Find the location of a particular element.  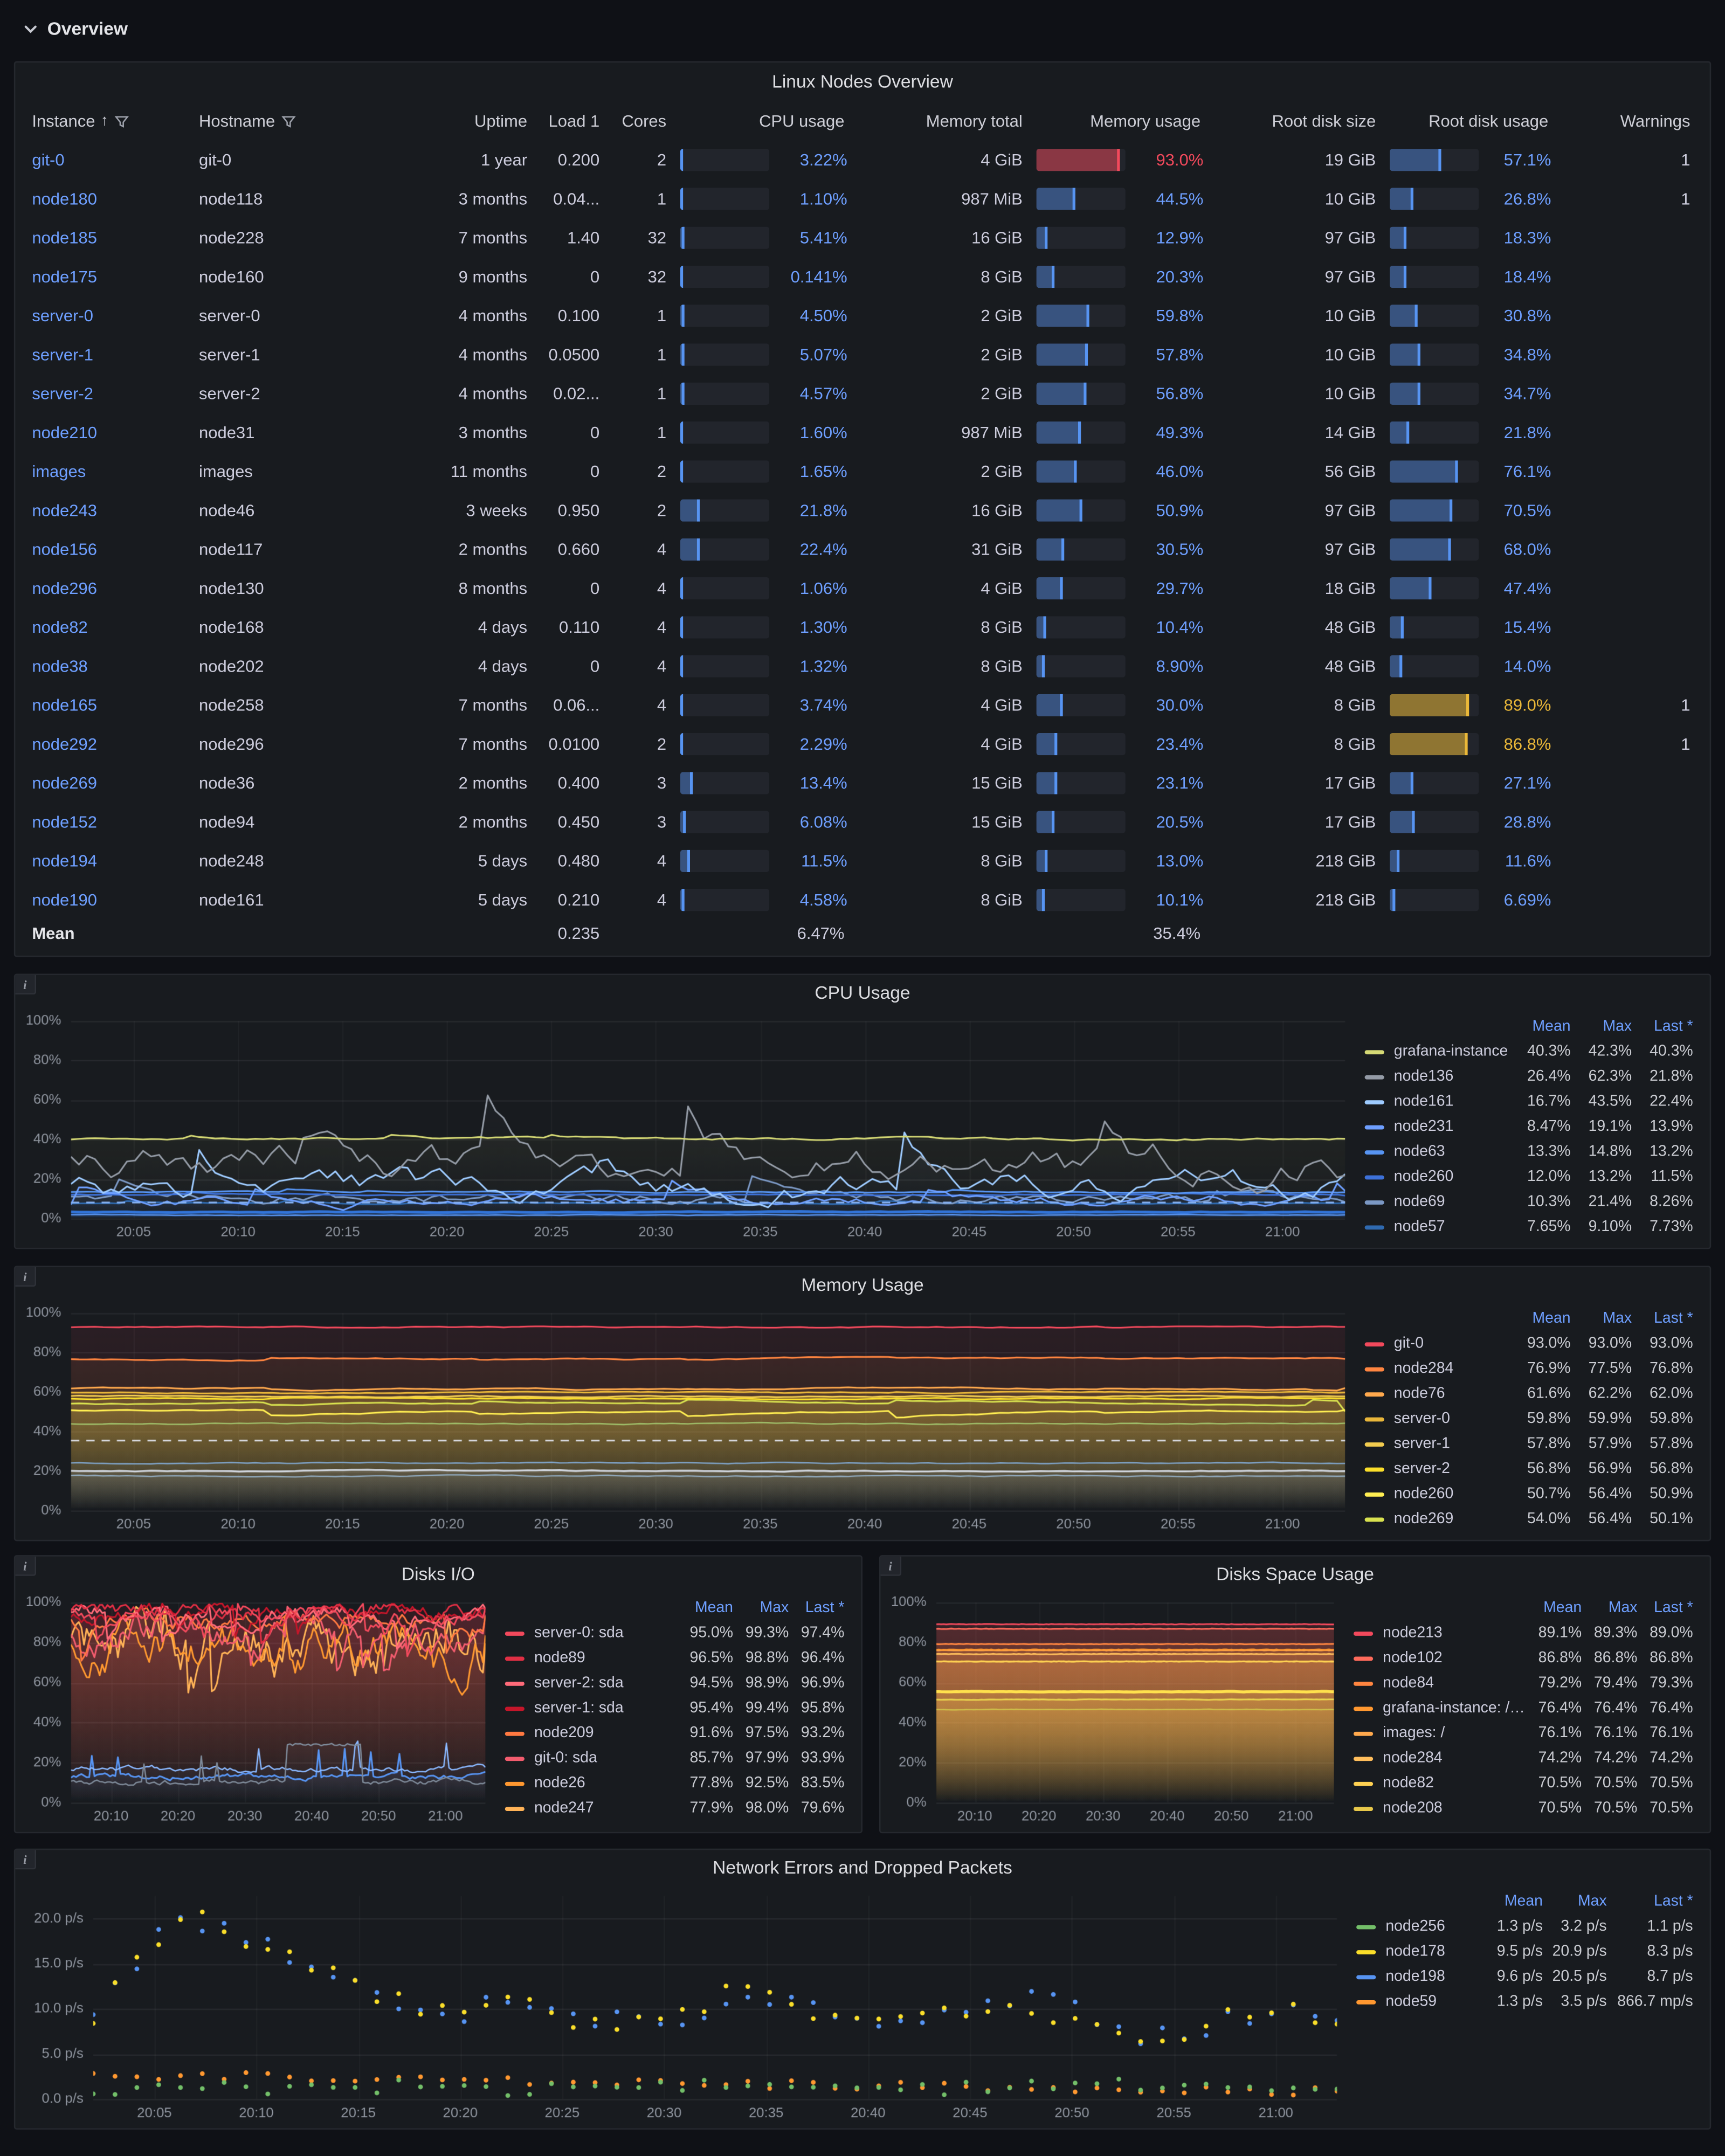

series-name: images: / is located at coordinates (1414, 1733).